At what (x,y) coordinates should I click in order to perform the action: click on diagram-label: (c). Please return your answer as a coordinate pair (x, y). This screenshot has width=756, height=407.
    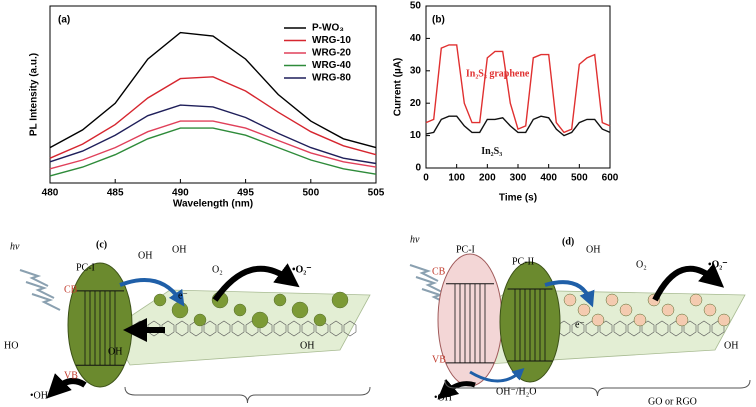
    Looking at the image, I should click on (101, 244).